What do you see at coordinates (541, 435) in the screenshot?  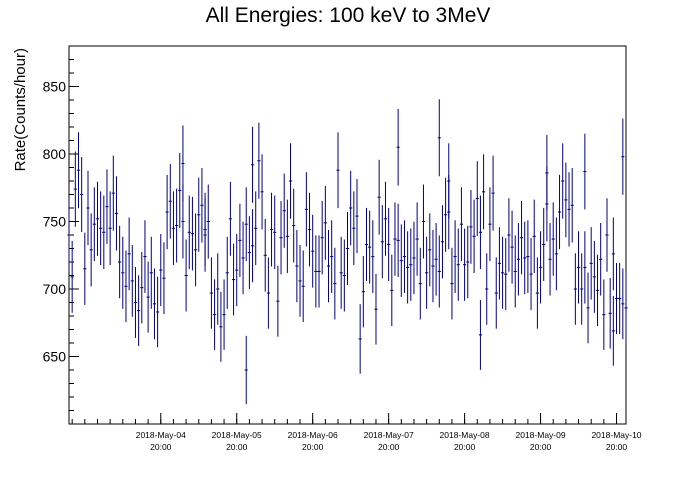 I see `x-tick-label-date: 2018-May-09` at bounding box center [541, 435].